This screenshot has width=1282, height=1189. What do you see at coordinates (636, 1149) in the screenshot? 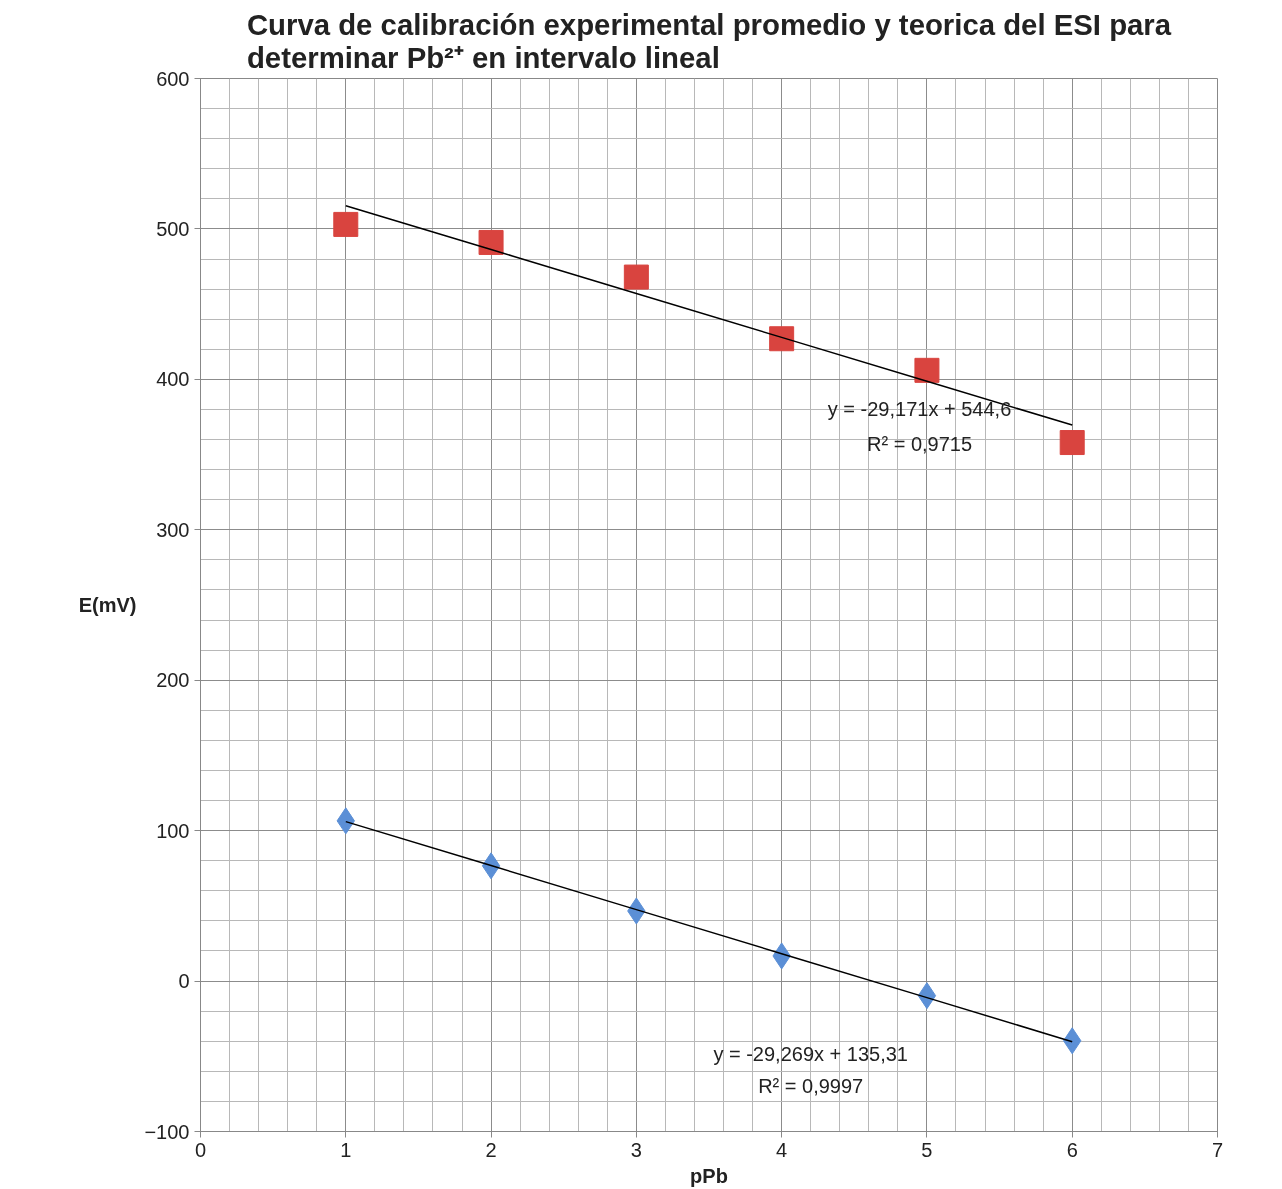
I see `x-tick-label: 3` at bounding box center [636, 1149].